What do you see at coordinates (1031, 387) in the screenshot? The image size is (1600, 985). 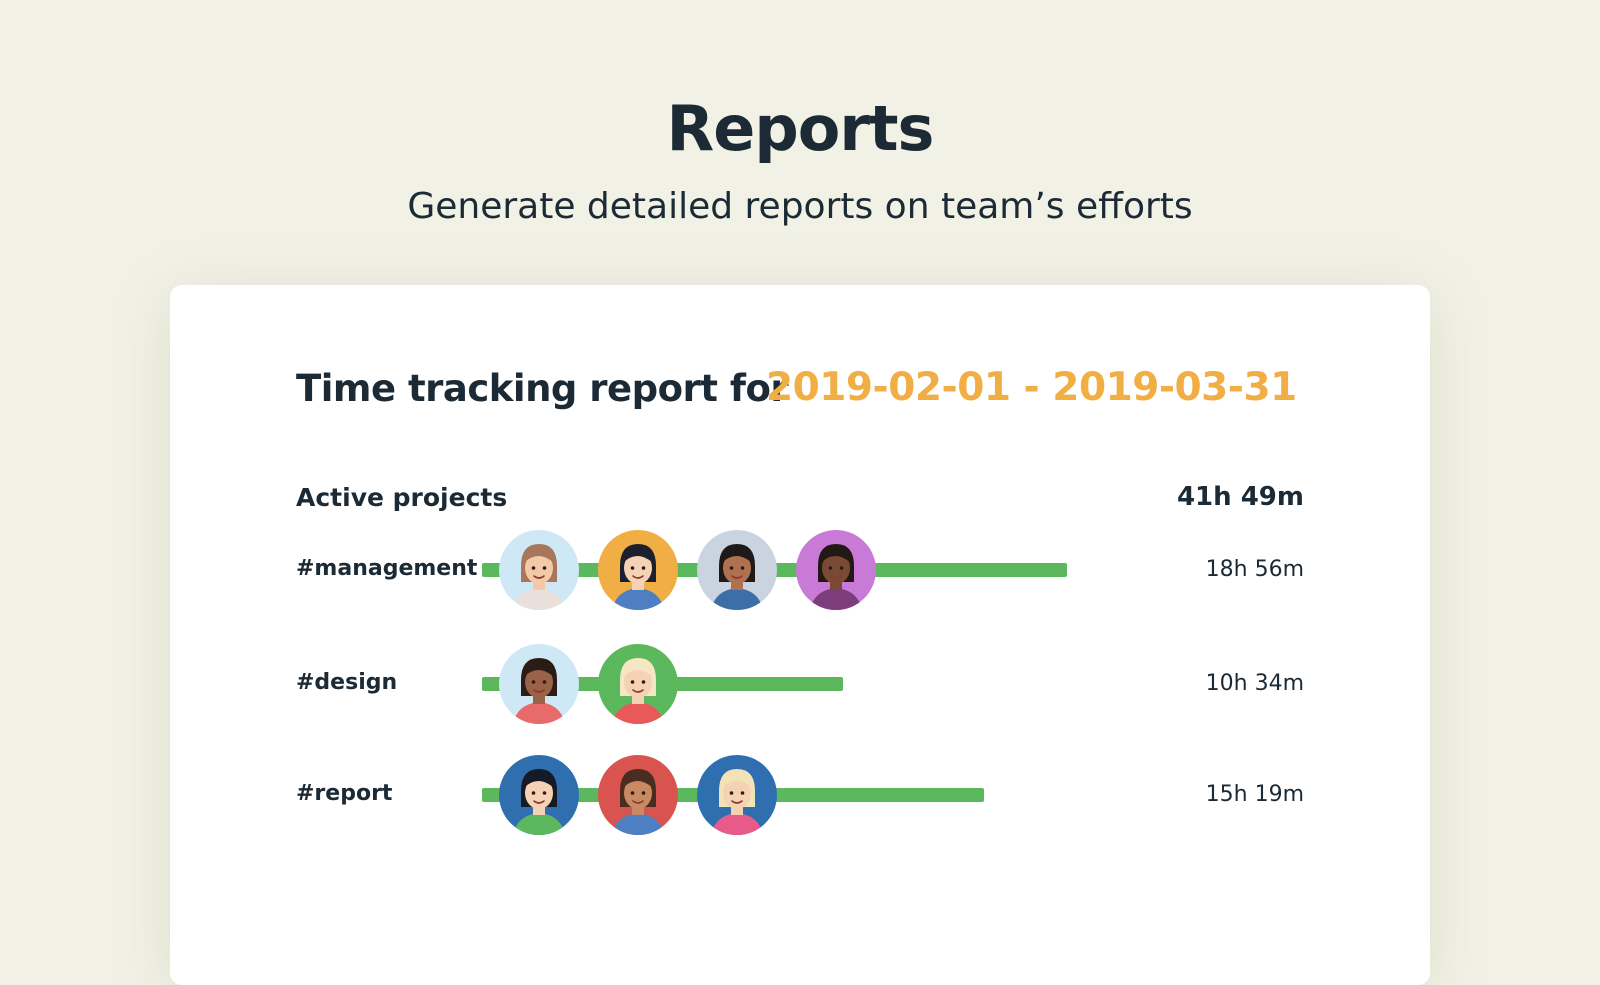 I see `report-date-range: 2019-02-01 - 2019-03-31` at bounding box center [1031, 387].